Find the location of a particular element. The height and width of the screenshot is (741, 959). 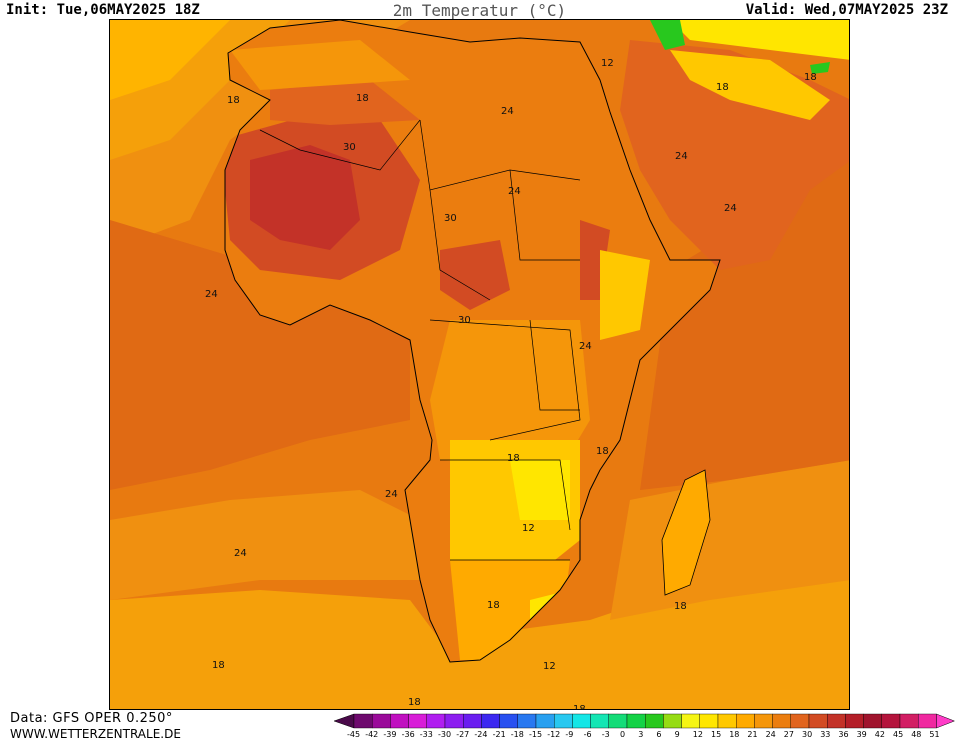

ocean-north-atlantic-cooler is located at coordinates (170, 60).